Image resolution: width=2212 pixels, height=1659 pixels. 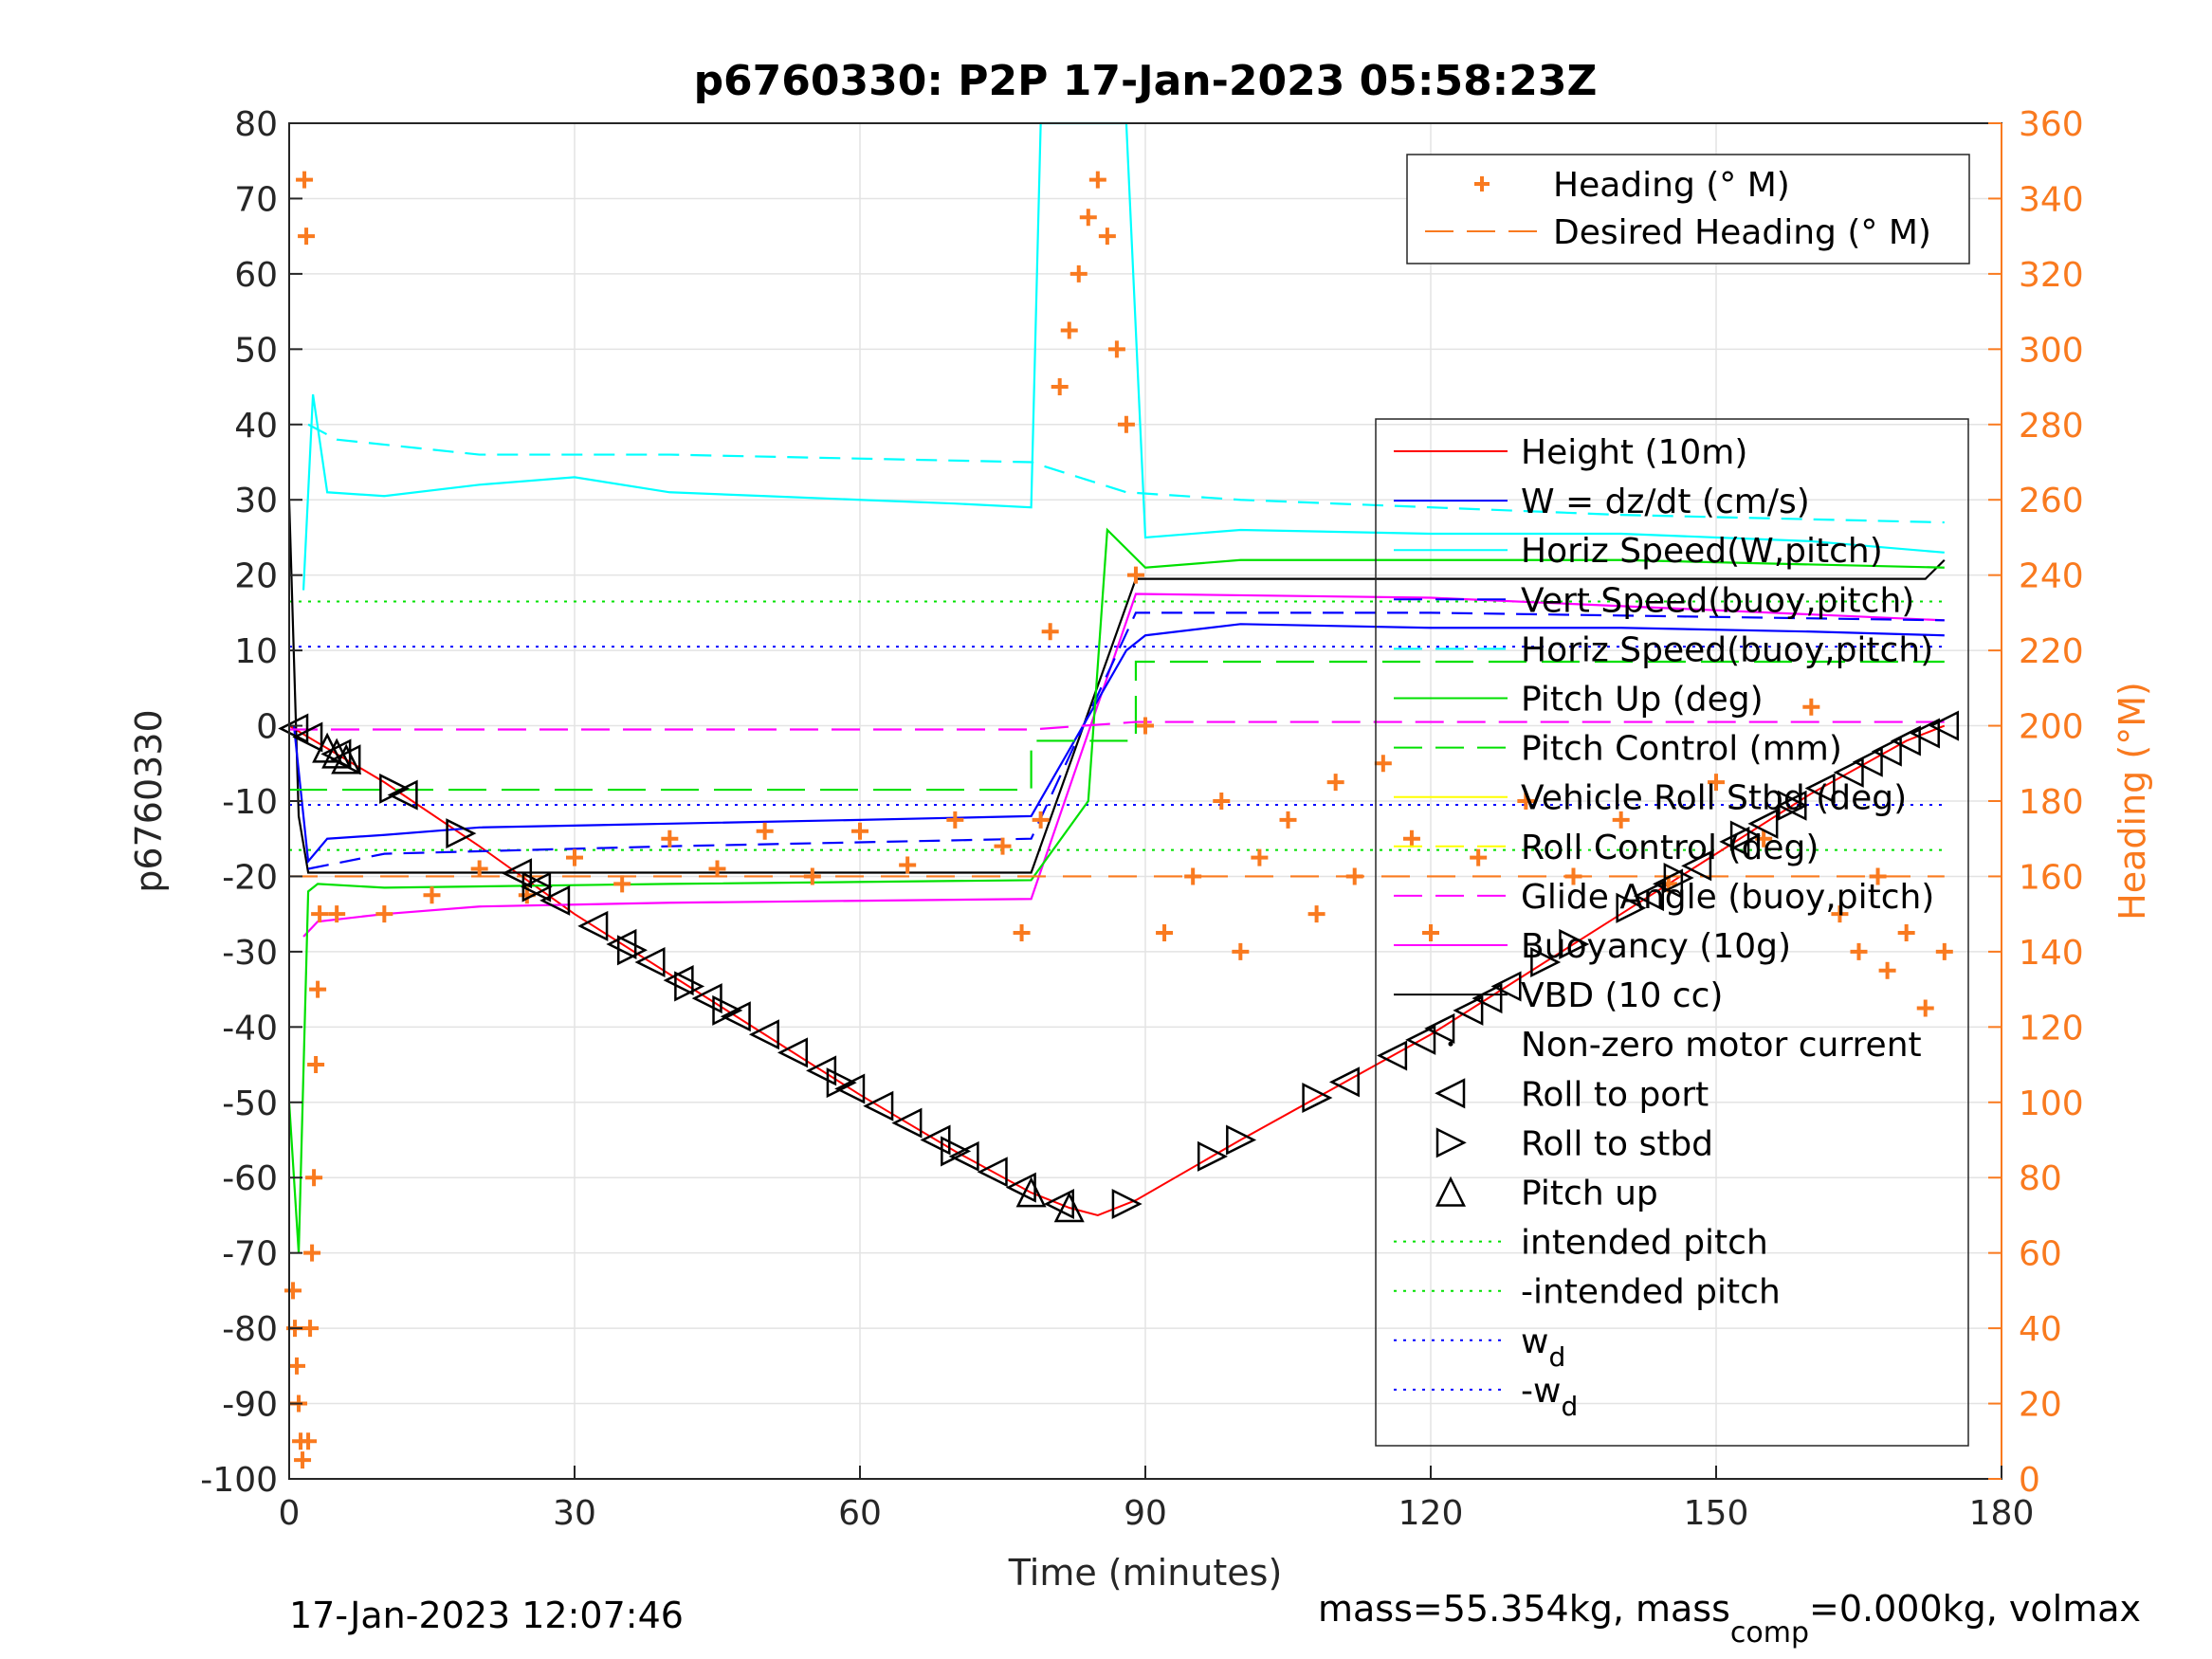 What do you see at coordinates (2051, 651) in the screenshot?
I see `y-right-tick-label: 220` at bounding box center [2051, 651].